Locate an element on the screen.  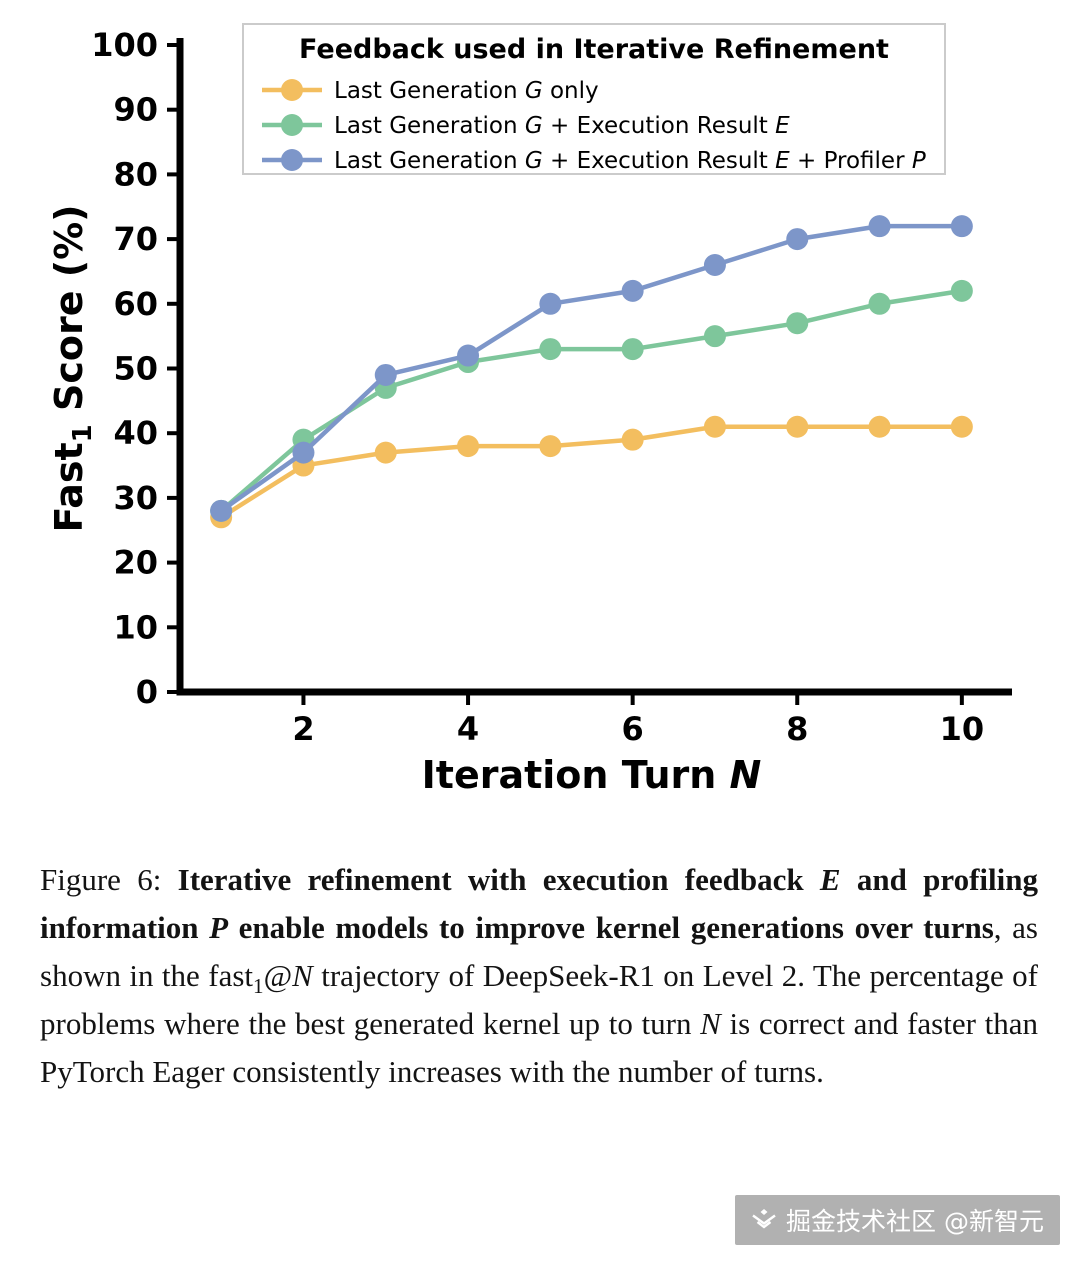
x-tick-label: 6 is located at coordinates (633, 729).